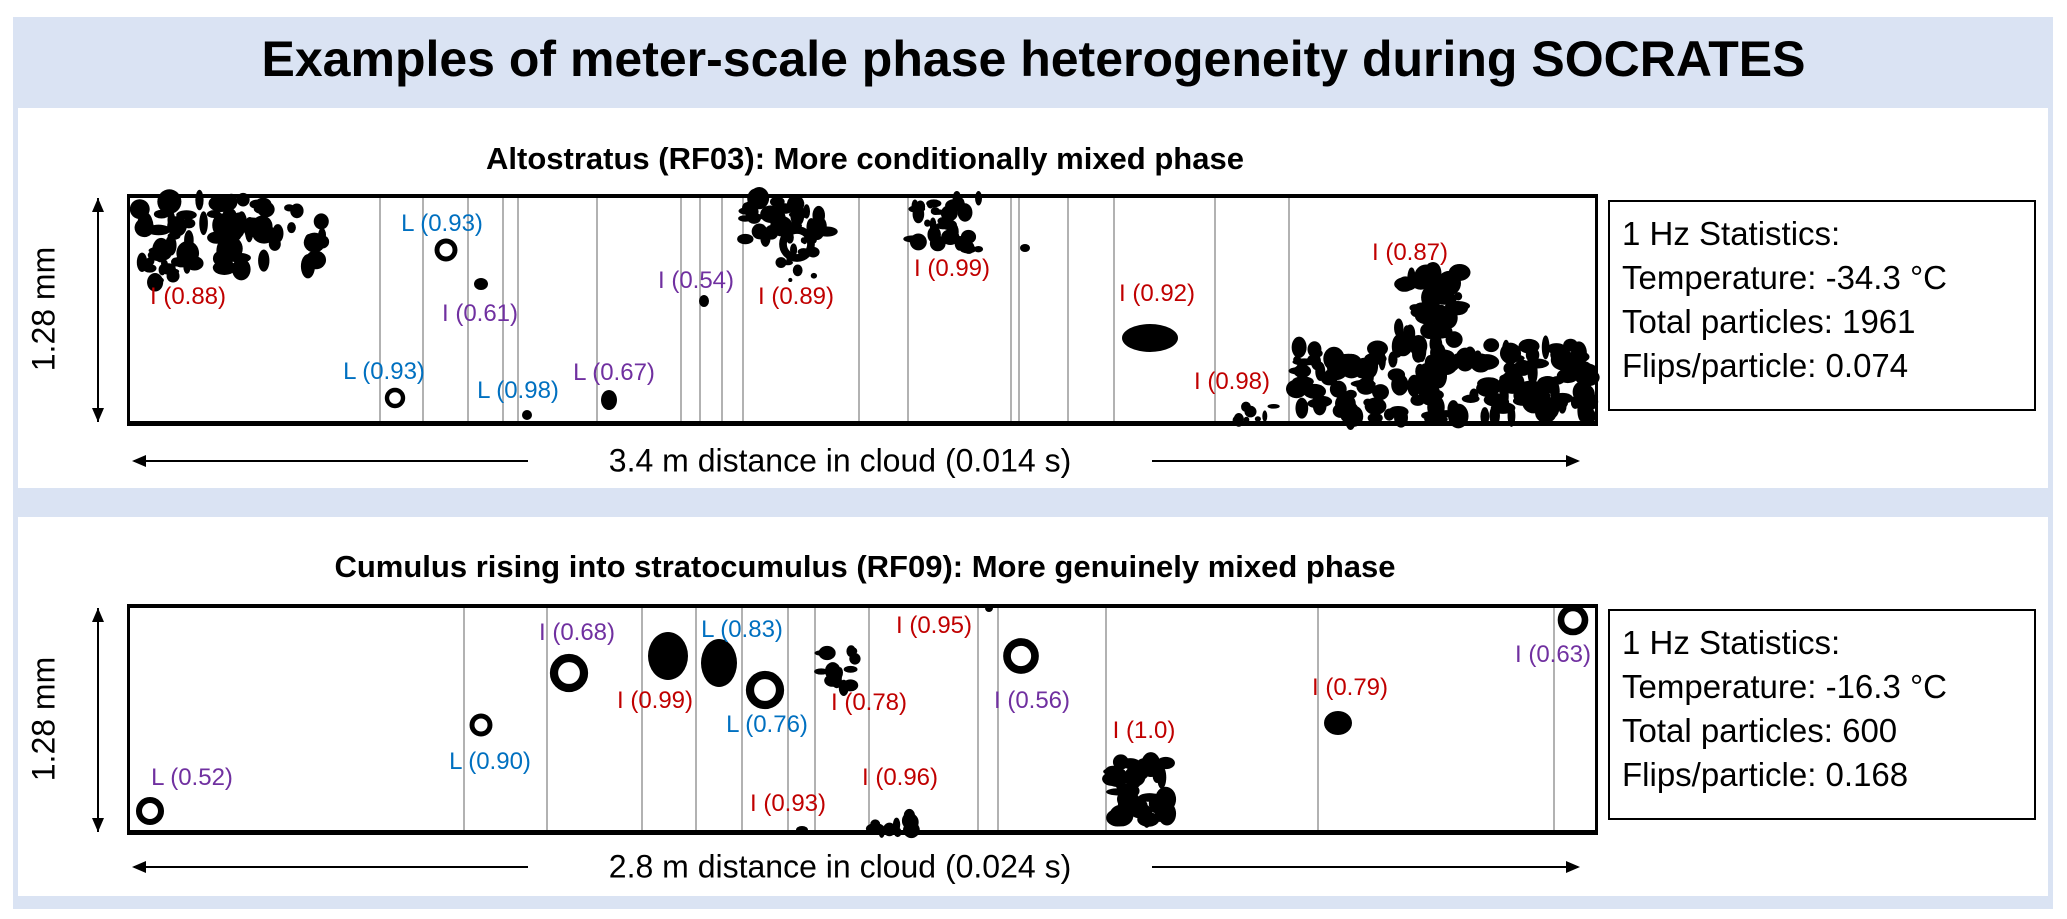 The width and height of the screenshot is (2067, 919). I want to click on particle-label: I (0.89), so click(796, 296).